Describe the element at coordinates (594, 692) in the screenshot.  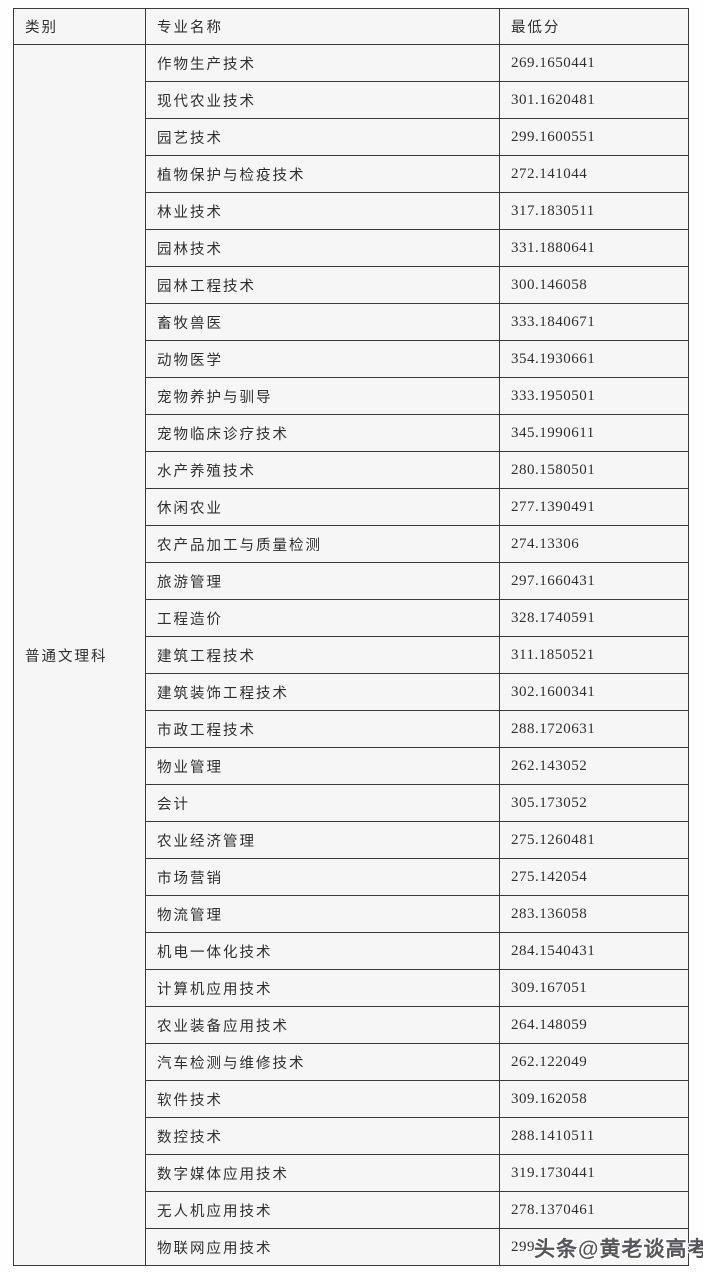
I see `score-cell: 302.1600341` at that location.